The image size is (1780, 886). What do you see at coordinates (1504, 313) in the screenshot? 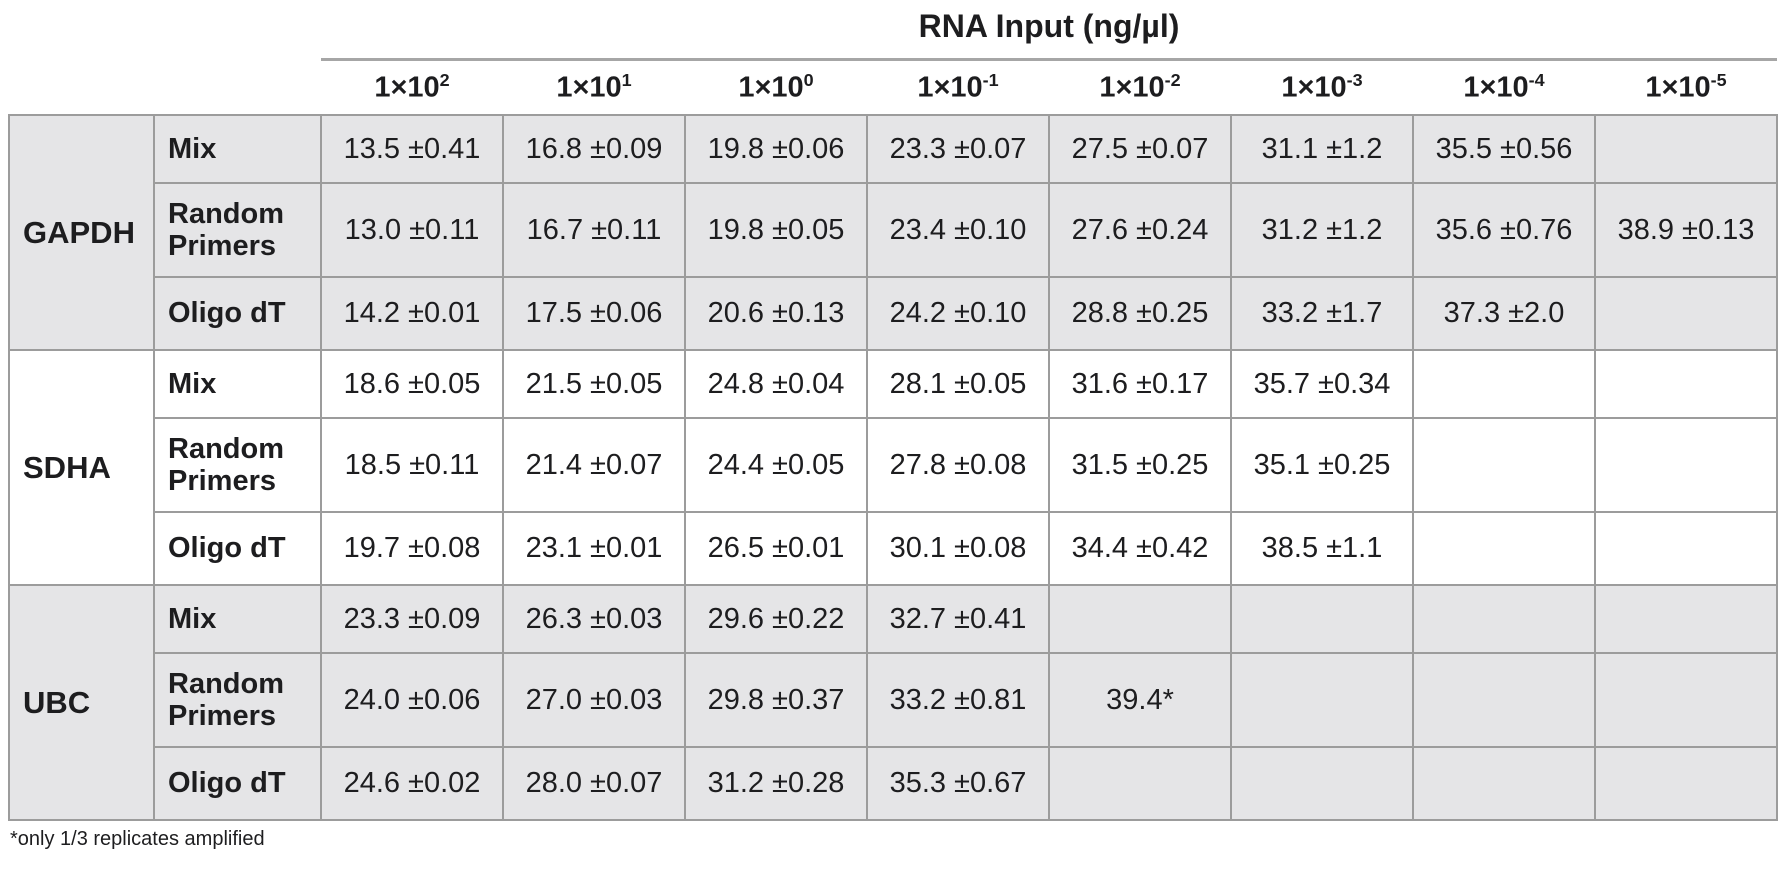
I see `cq-cell: 37.3 ±2.0` at bounding box center [1504, 313].